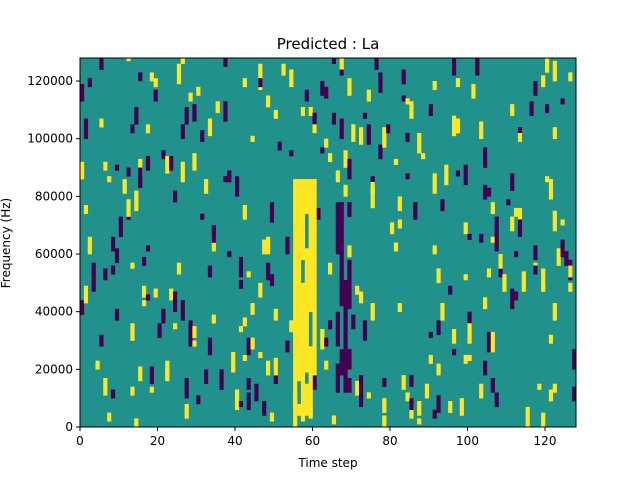 This screenshot has height=480, width=640. What do you see at coordinates (50, 139) in the screenshot?
I see `y-tick-label: 100000` at bounding box center [50, 139].